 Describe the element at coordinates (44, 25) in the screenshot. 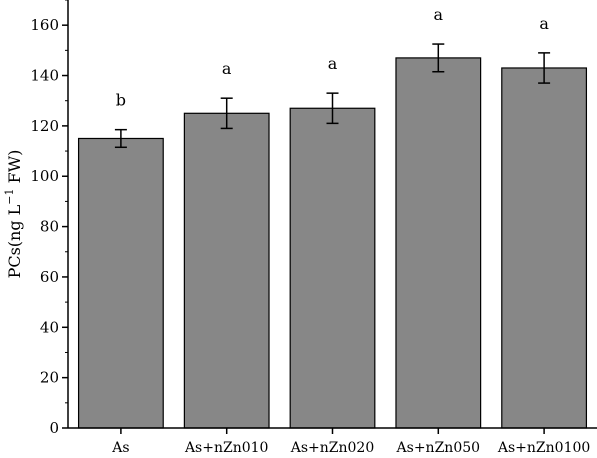

I see `y-tick-label: 160` at that location.